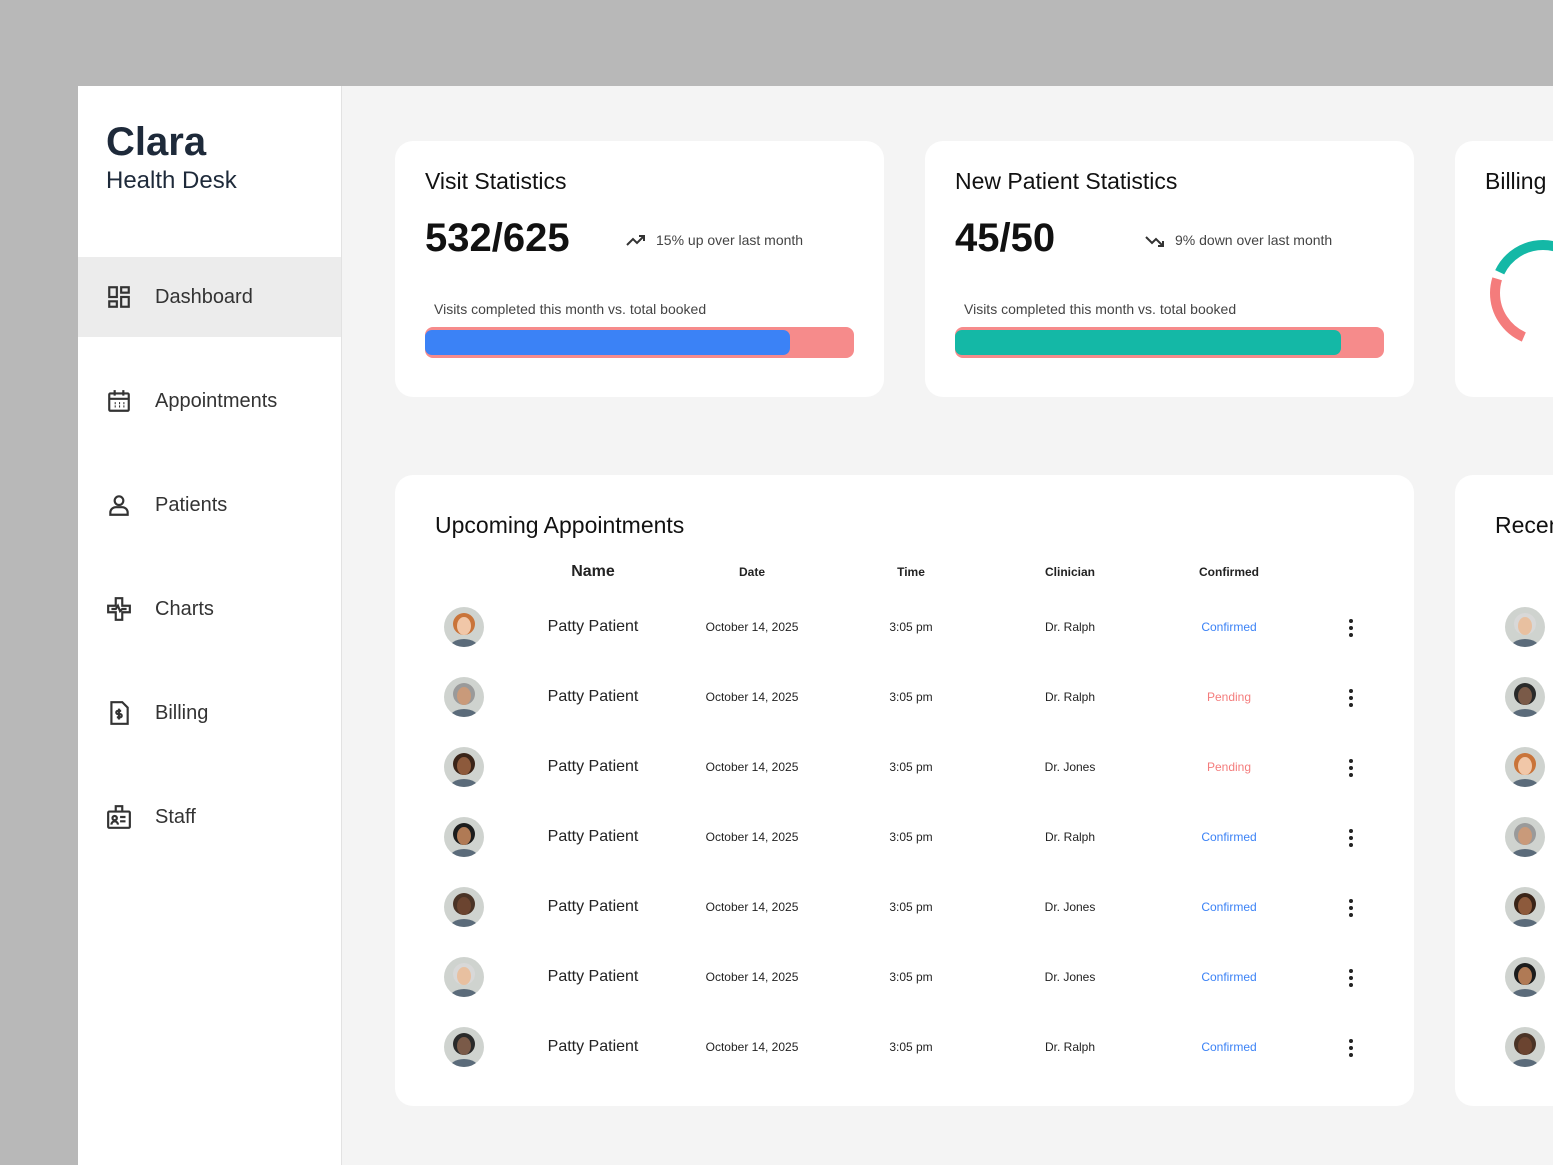 This screenshot has height=1165, width=1553. I want to click on nav-item: Billing, so click(209, 713).